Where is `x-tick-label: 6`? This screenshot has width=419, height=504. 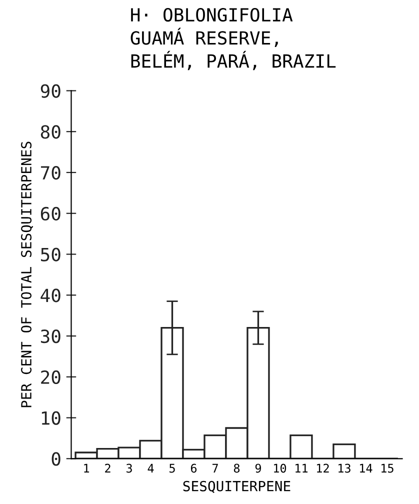 x-tick-label: 6 is located at coordinates (193, 468).